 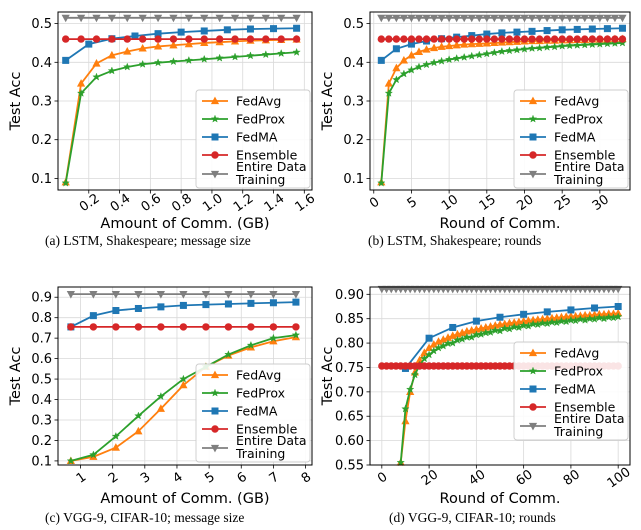 What do you see at coordinates (260, 119) in the screenshot?
I see `legend-label-a-fedprox: FedProx` at bounding box center [260, 119].